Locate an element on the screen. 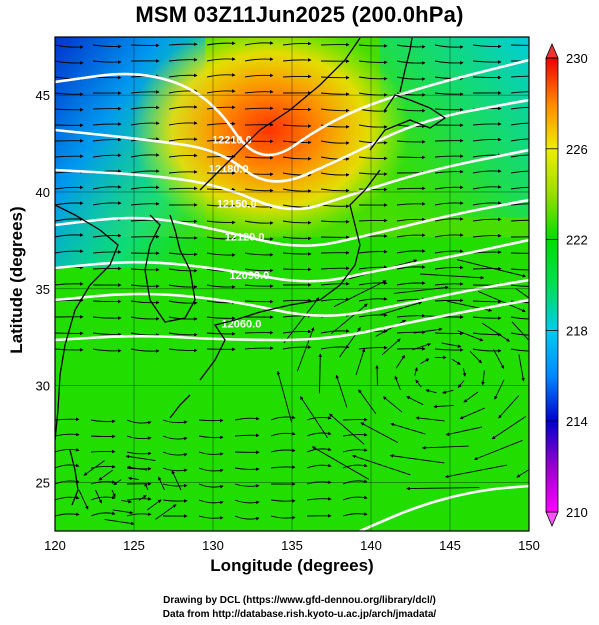 This screenshot has height=625, width=599. colorbar-tick-label: 222 is located at coordinates (577, 240).